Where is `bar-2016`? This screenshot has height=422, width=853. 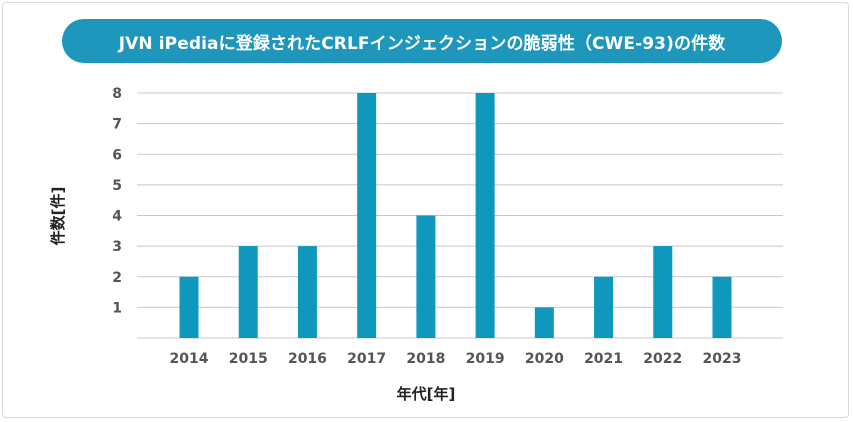
bar-2016 is located at coordinates (307, 292).